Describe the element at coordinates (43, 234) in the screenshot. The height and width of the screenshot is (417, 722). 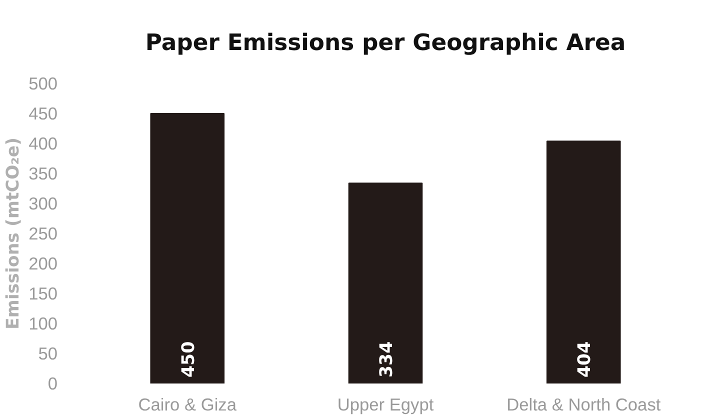
I see `y-tick-label: 250` at that location.